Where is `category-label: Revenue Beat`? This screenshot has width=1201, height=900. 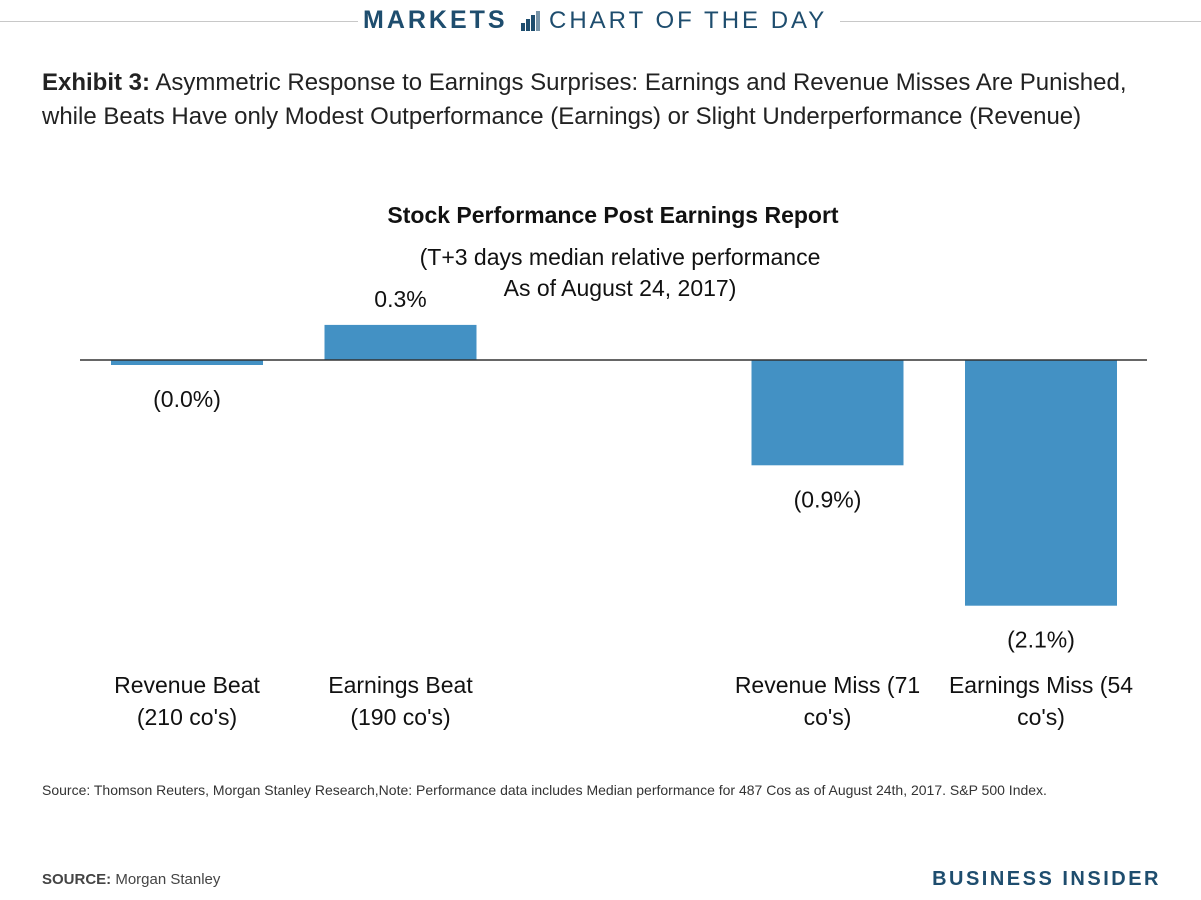 category-label: Revenue Beat is located at coordinates (187, 685).